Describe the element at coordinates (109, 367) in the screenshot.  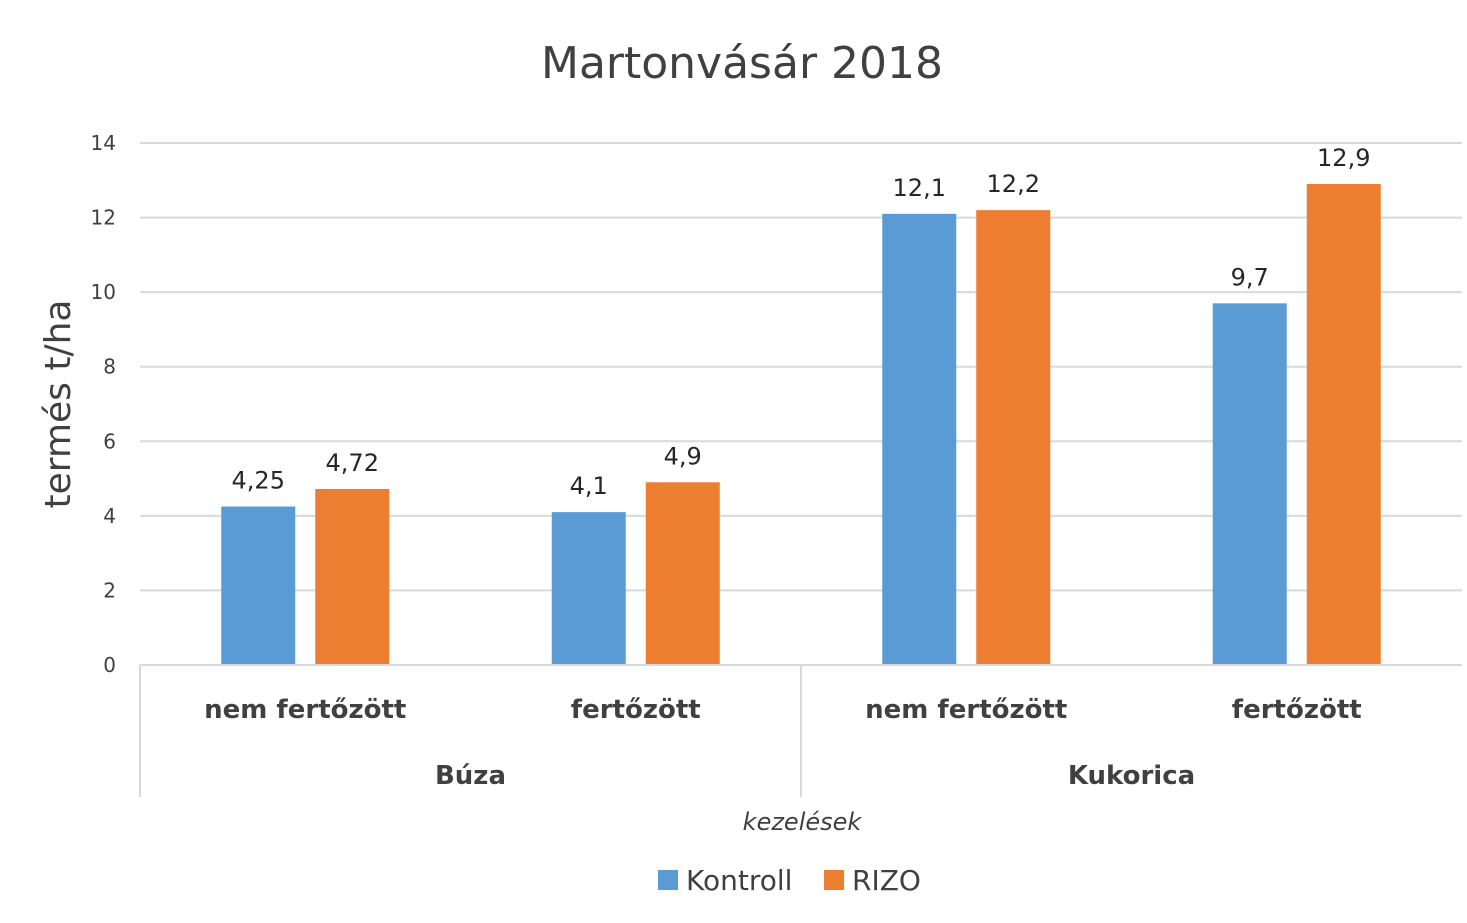
I see `y-tick-label: 8` at that location.